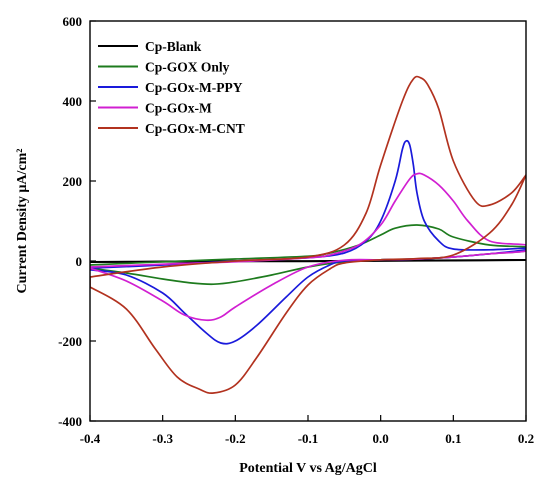 This screenshot has height=494, width=550. What do you see at coordinates (173, 46) in the screenshot?
I see `legend-label-cp-blank: Cp-Blank` at bounding box center [173, 46].